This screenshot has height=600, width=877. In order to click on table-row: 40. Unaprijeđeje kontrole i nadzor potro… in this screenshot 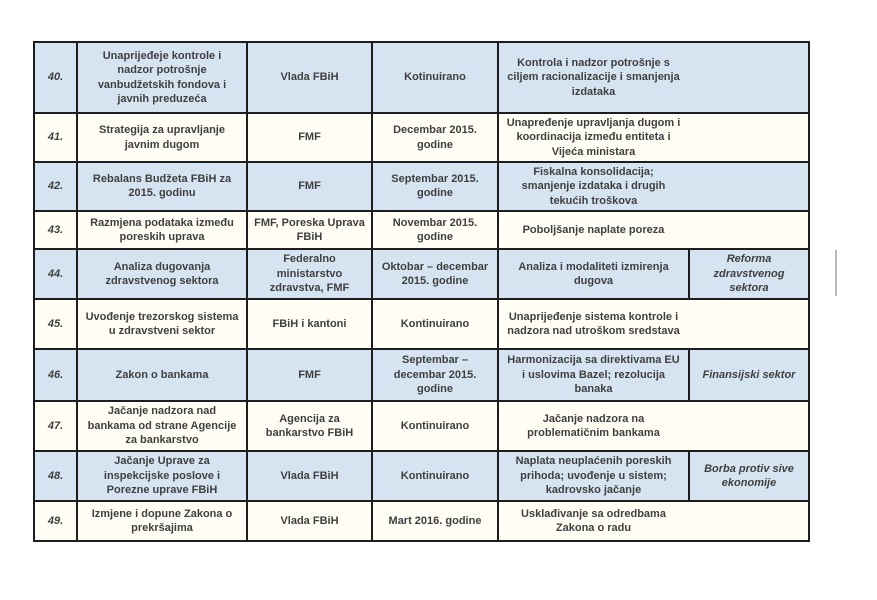, I will do `click(421, 78)`.